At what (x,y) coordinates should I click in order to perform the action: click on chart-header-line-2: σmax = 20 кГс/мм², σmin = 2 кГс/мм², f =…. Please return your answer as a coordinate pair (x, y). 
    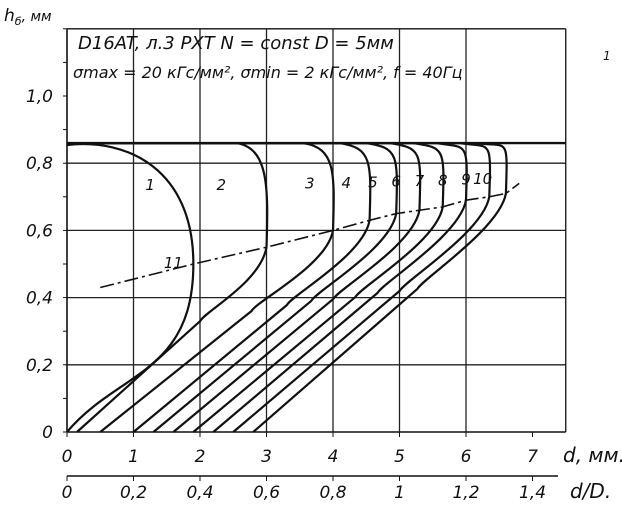
    Looking at the image, I should click on (268, 72).